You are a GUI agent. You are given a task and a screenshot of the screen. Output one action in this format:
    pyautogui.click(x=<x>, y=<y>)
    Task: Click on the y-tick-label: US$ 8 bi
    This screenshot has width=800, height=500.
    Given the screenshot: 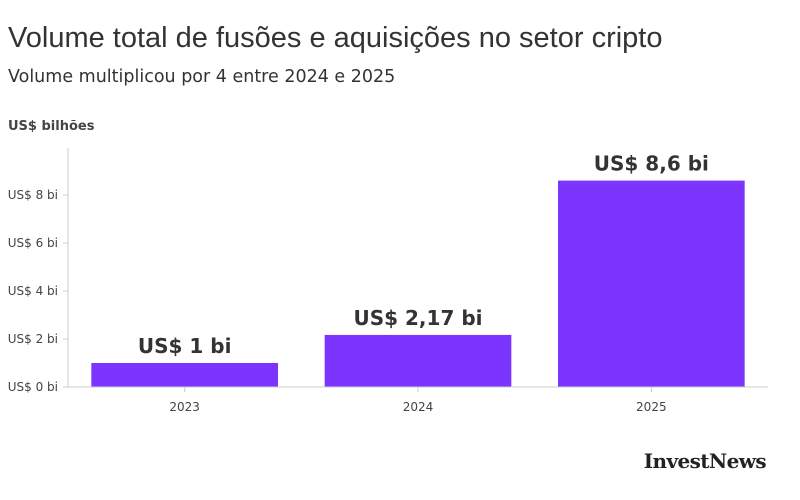 What is the action you would take?
    pyautogui.click(x=33, y=195)
    